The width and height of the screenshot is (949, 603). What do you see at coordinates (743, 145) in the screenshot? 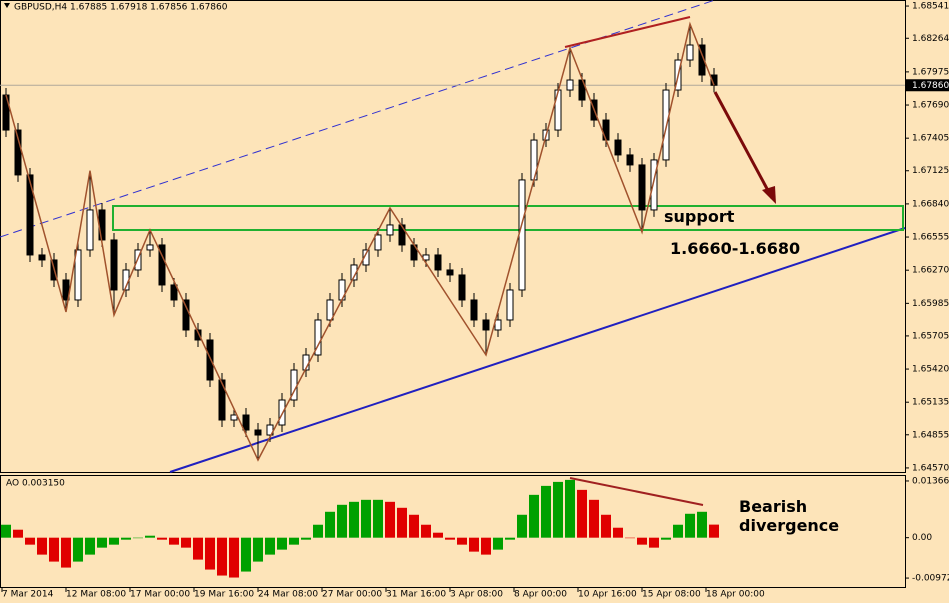
I see `arrow` at bounding box center [743, 145].